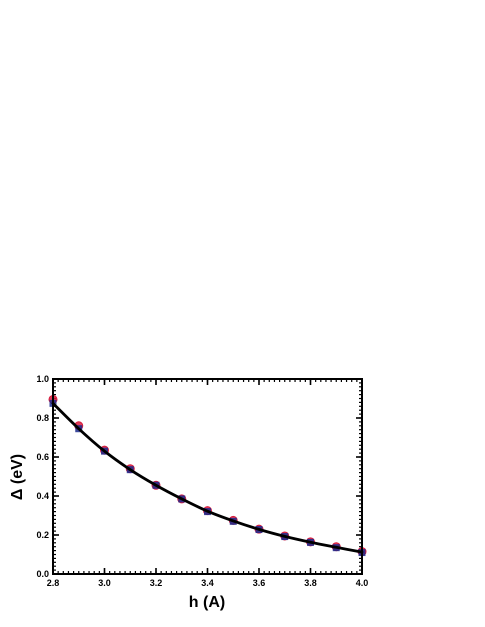 This screenshot has width=485, height=627. Describe the element at coordinates (310, 583) in the screenshot. I see `x-tick-label: 3.8` at that location.